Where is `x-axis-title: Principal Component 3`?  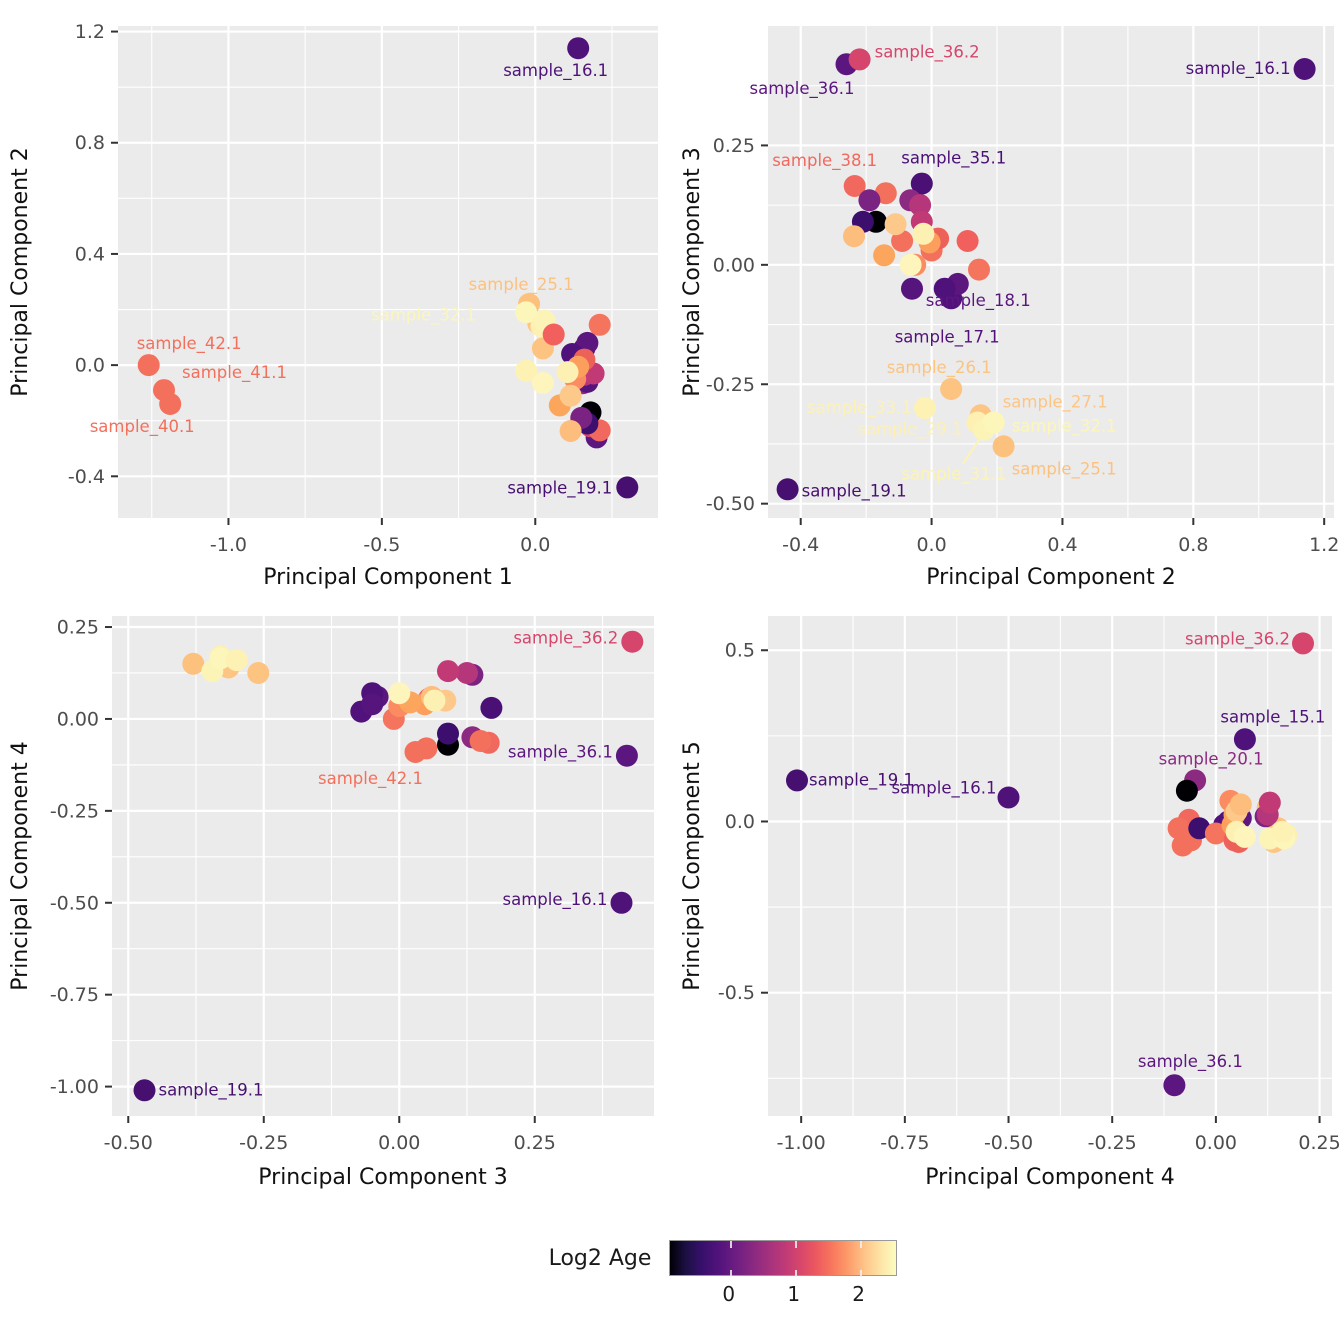 x-axis-title: Principal Component 3 is located at coordinates (382, 1177).